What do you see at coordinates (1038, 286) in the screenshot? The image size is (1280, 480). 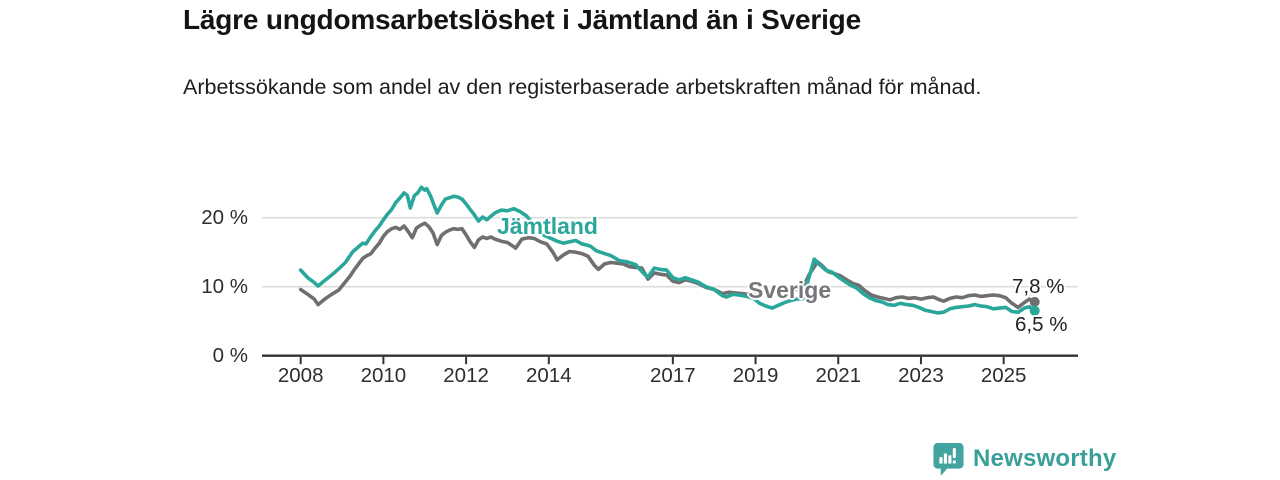 I see `end-value-label-sverige: 7,8 %` at bounding box center [1038, 286].